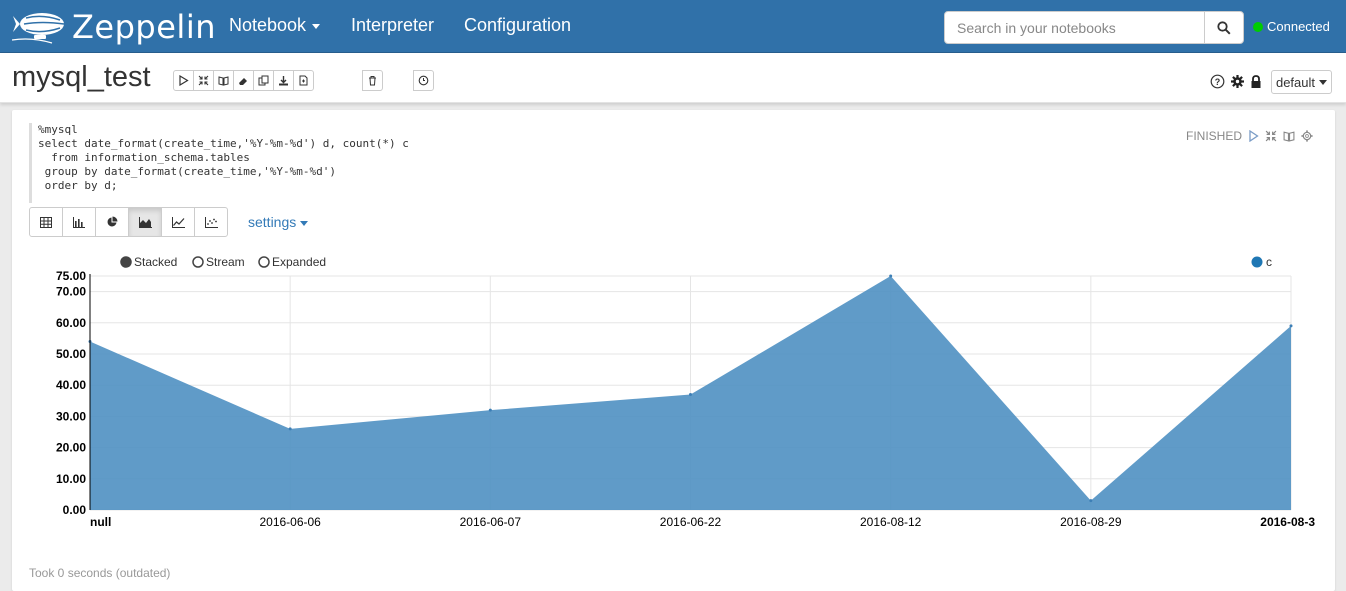 The width and height of the screenshot is (1346, 591). I want to click on y-tick-label: 10.00, so click(71, 479).